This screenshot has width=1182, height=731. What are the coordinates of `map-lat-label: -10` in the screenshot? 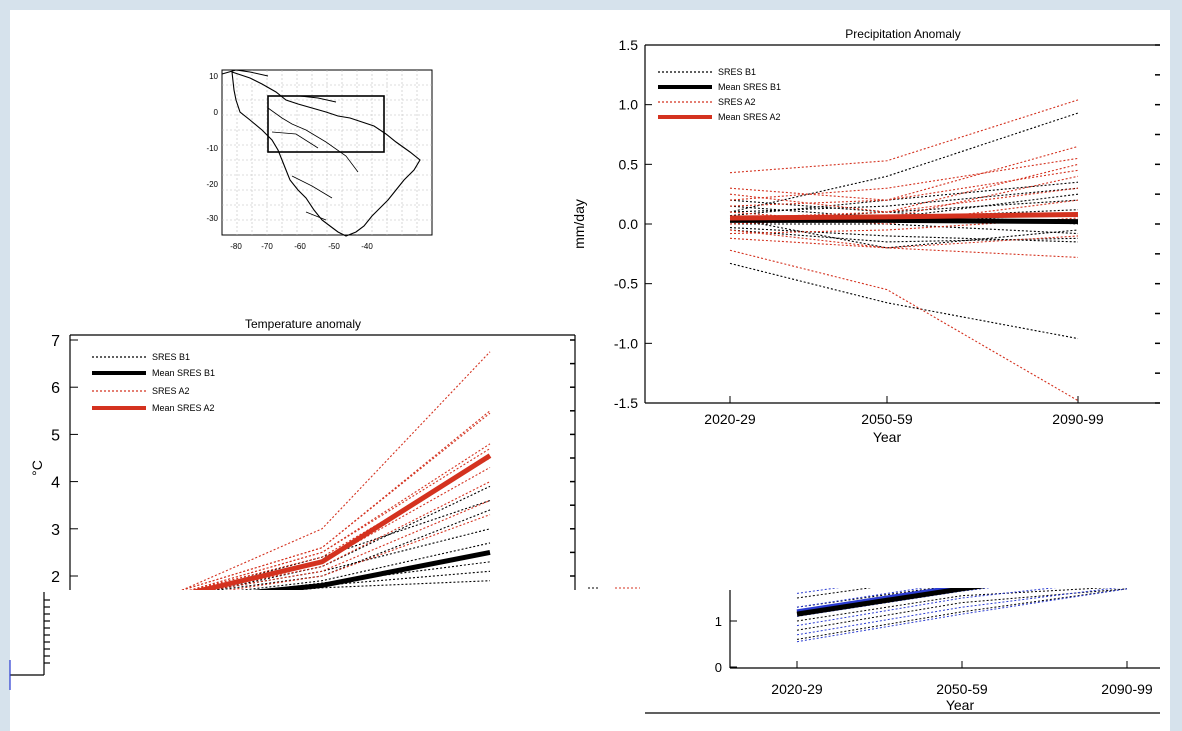 It's located at (212, 148).